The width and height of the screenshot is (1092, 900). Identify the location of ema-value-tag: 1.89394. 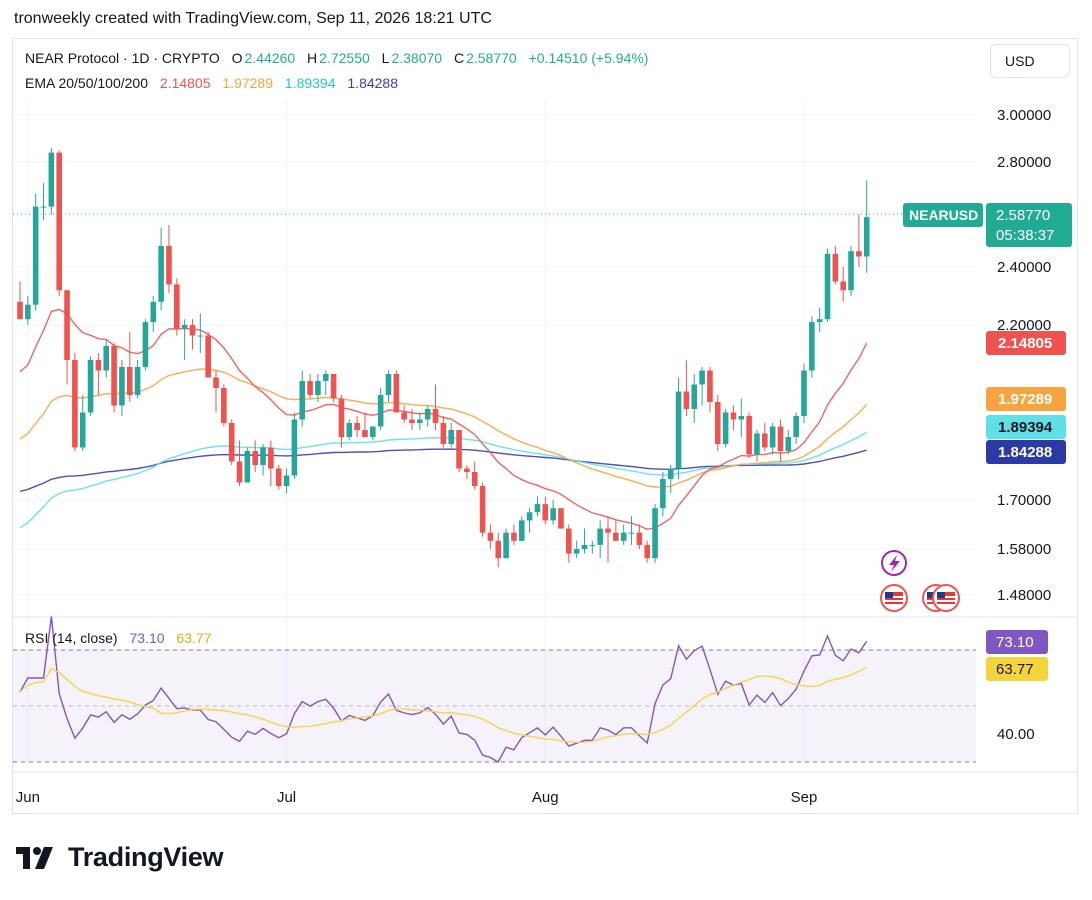
(1025, 427).